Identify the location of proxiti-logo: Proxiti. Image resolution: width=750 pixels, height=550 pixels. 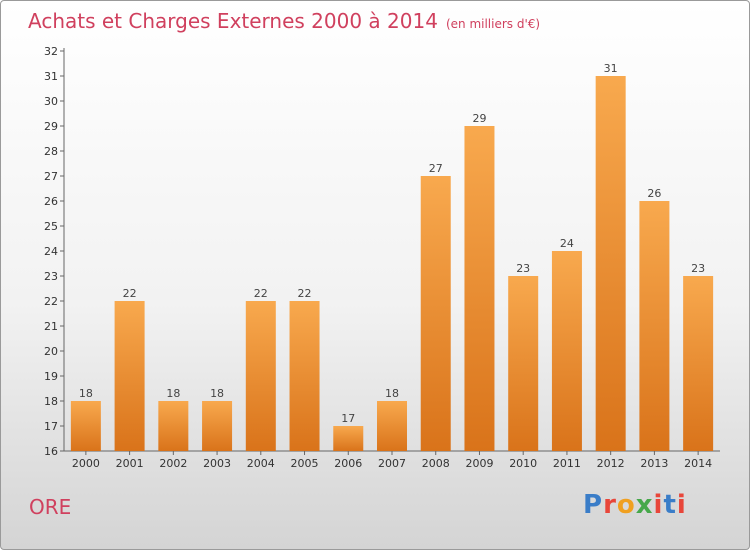
(635, 505).